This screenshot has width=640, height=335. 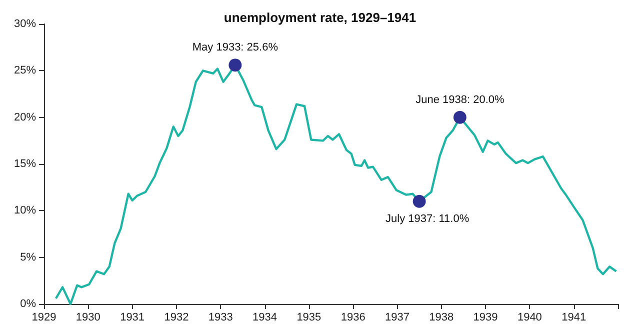 I want to click on y-tick-label: 0%, so click(x=28, y=304).